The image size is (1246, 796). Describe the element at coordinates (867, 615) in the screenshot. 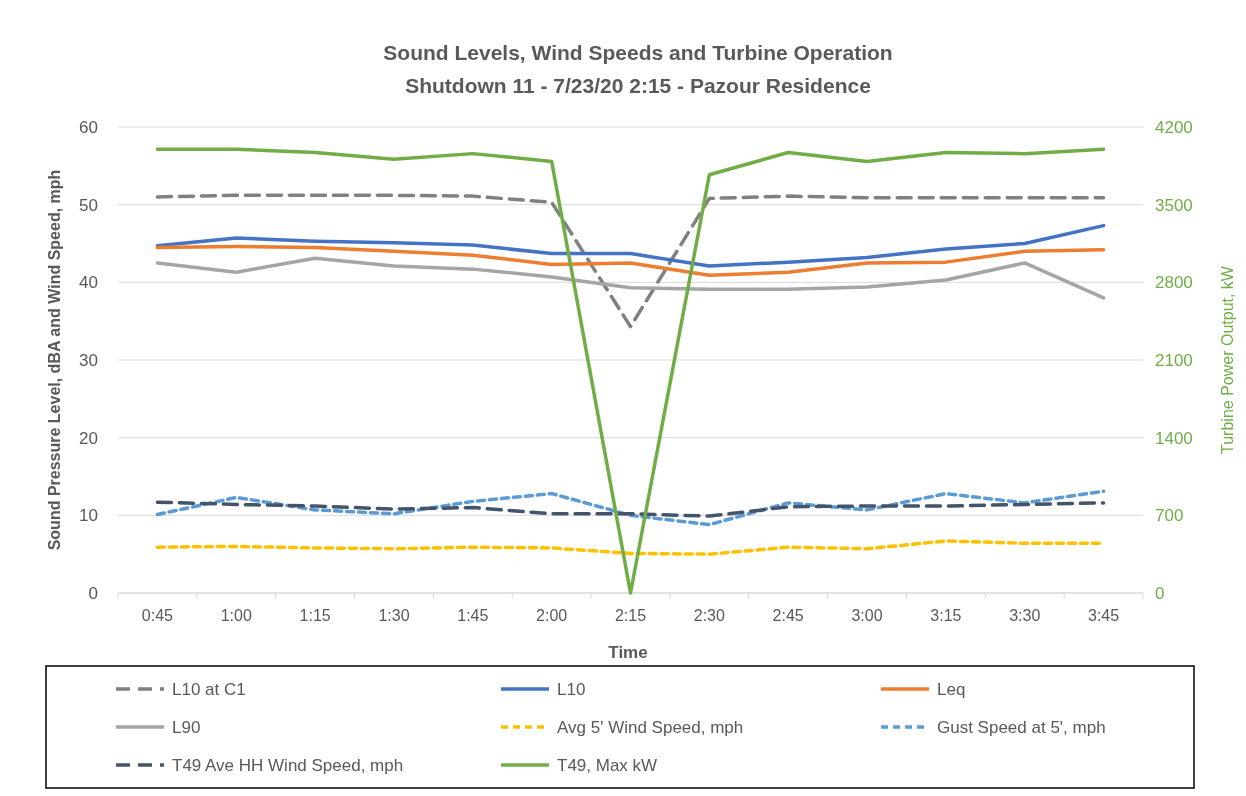

I see `x-tick-label: 3:00` at that location.